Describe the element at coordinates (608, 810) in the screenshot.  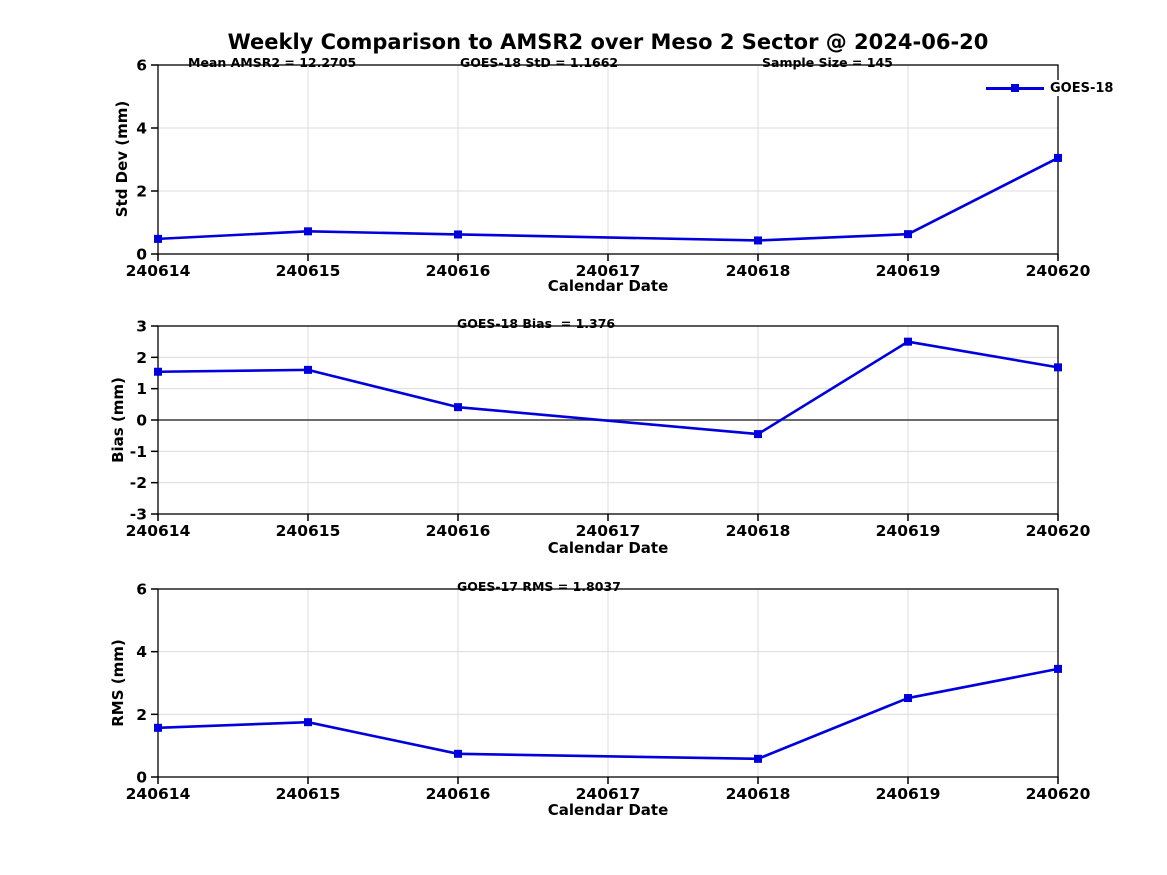
I see `rms-x-axis-label: Calendar Date` at that location.